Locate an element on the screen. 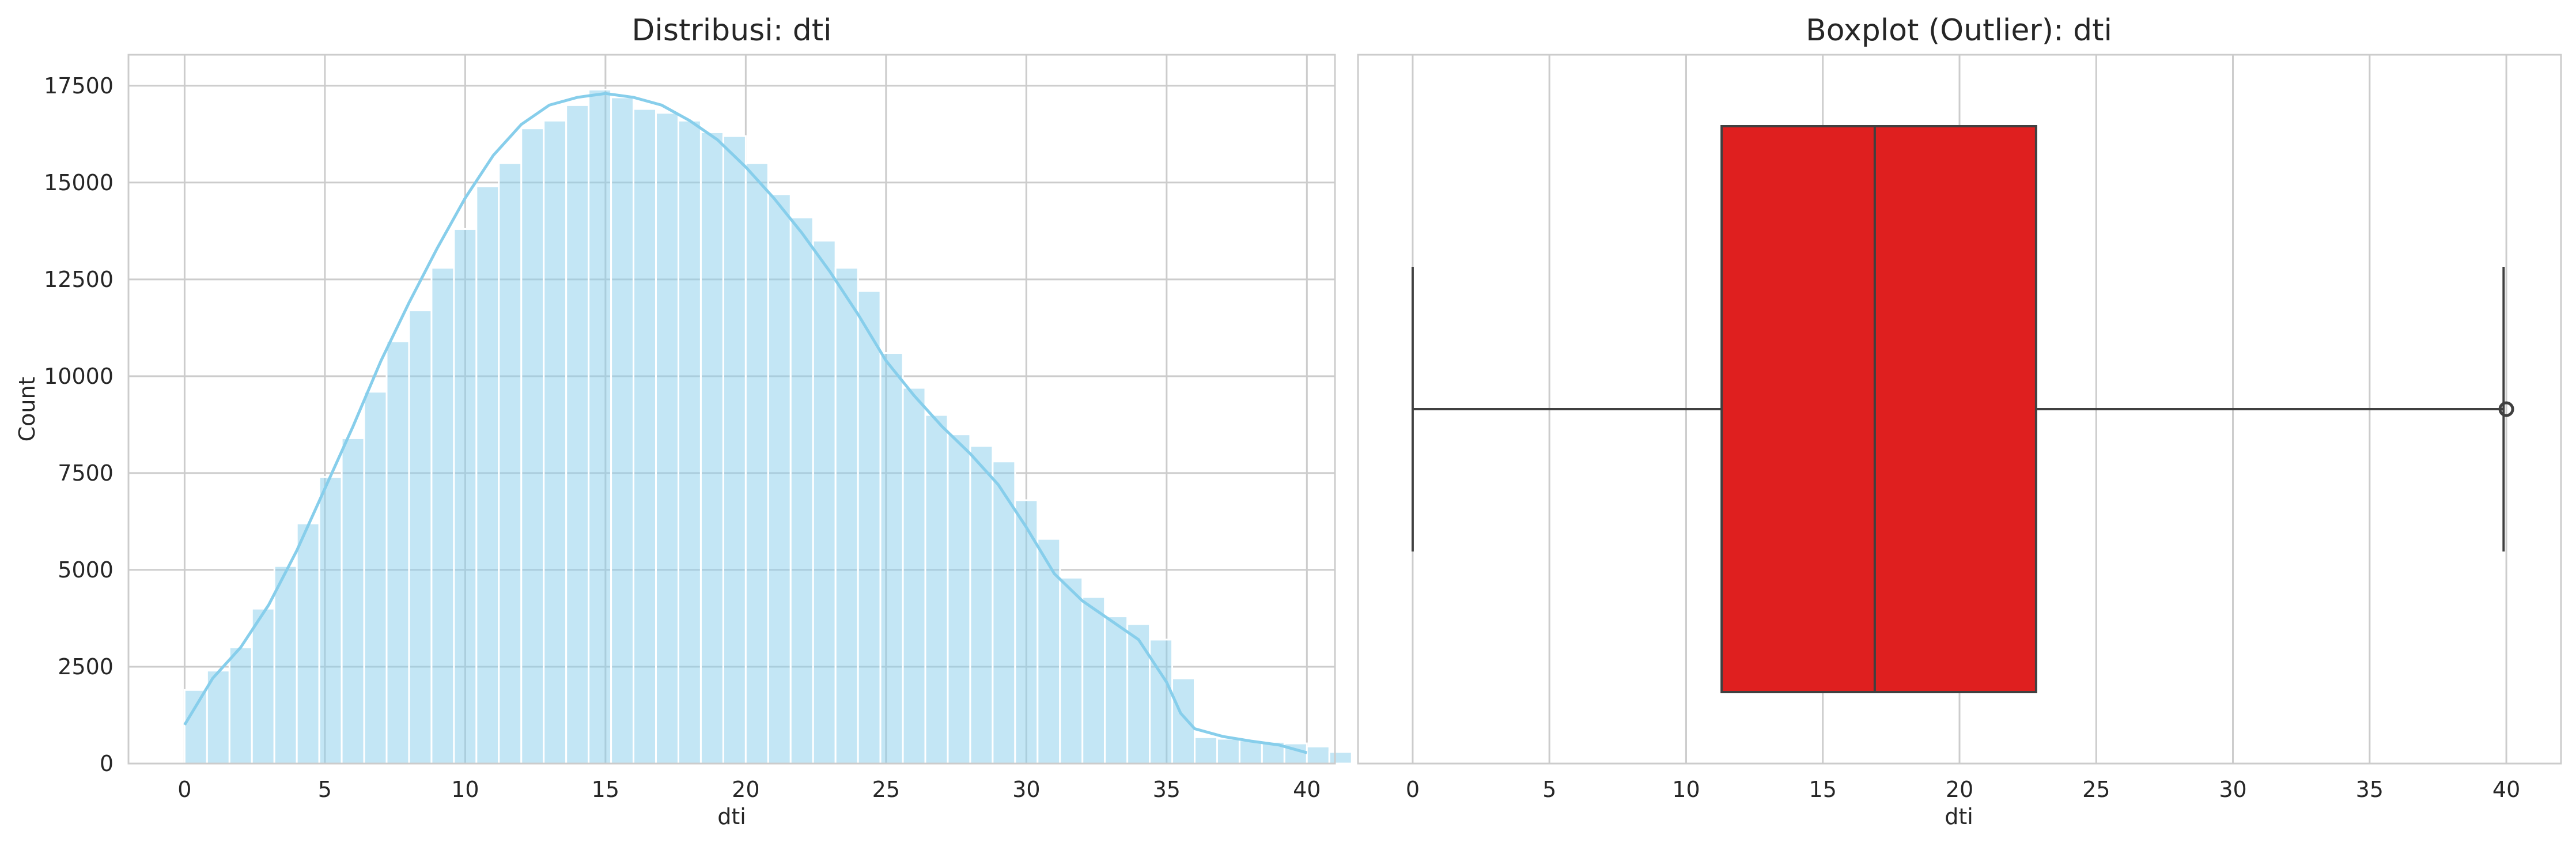  boxplot-x-label: dti is located at coordinates (1959, 817).